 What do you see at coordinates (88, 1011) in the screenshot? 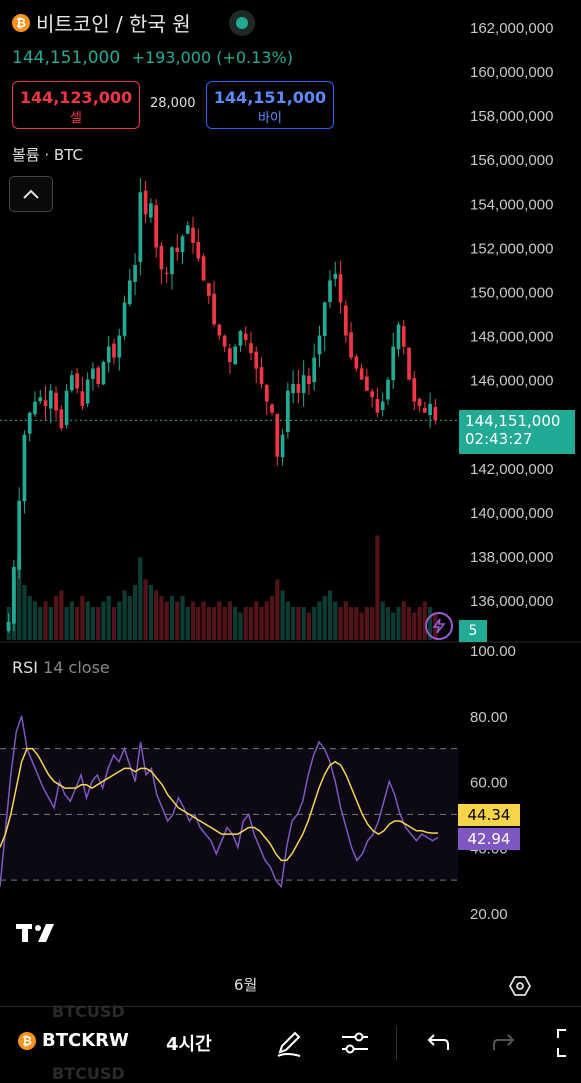
I see `ghost-symbol-top: BTCUSD` at bounding box center [88, 1011].